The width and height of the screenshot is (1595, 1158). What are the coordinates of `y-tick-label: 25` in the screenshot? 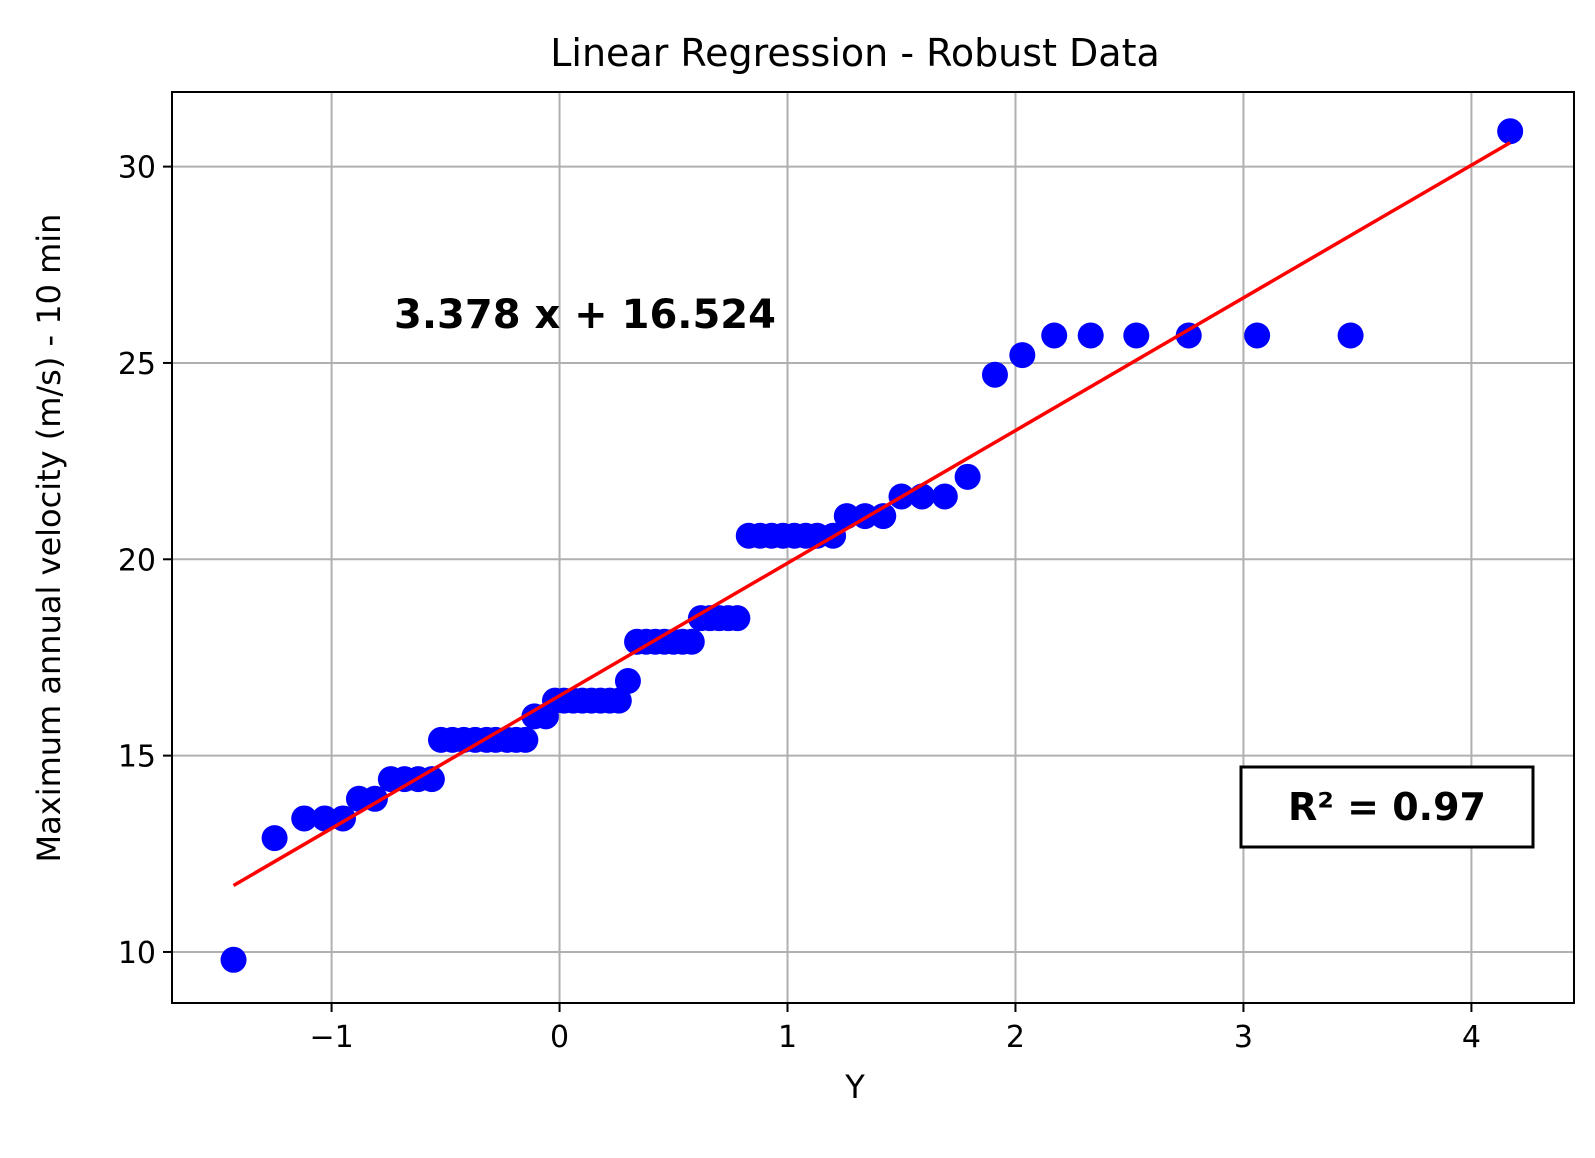 It's located at (137, 364).